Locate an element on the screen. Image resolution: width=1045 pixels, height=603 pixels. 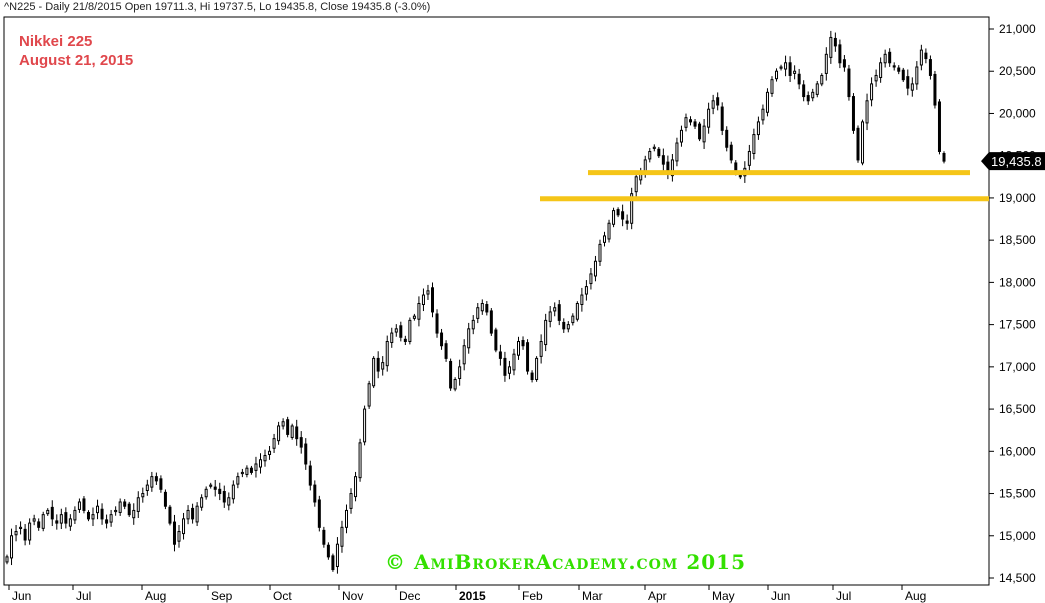
x-tick-label: Aug is located at coordinates (155, 596).